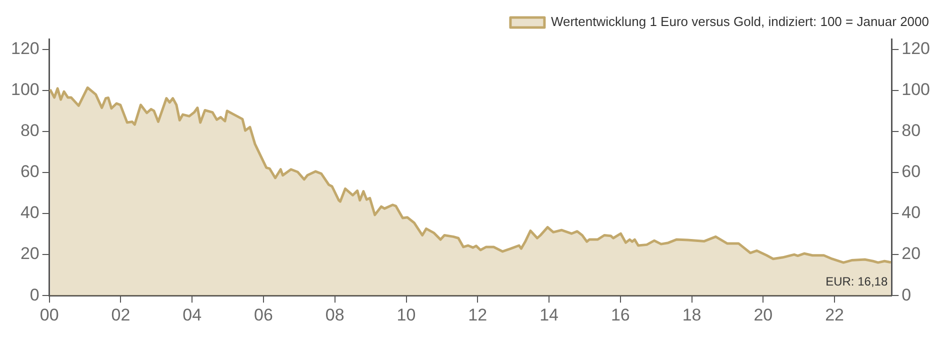 The width and height of the screenshot is (945, 337). Describe the element at coordinates (911, 172) in the screenshot. I see `y2-tick-label: 60` at that location.